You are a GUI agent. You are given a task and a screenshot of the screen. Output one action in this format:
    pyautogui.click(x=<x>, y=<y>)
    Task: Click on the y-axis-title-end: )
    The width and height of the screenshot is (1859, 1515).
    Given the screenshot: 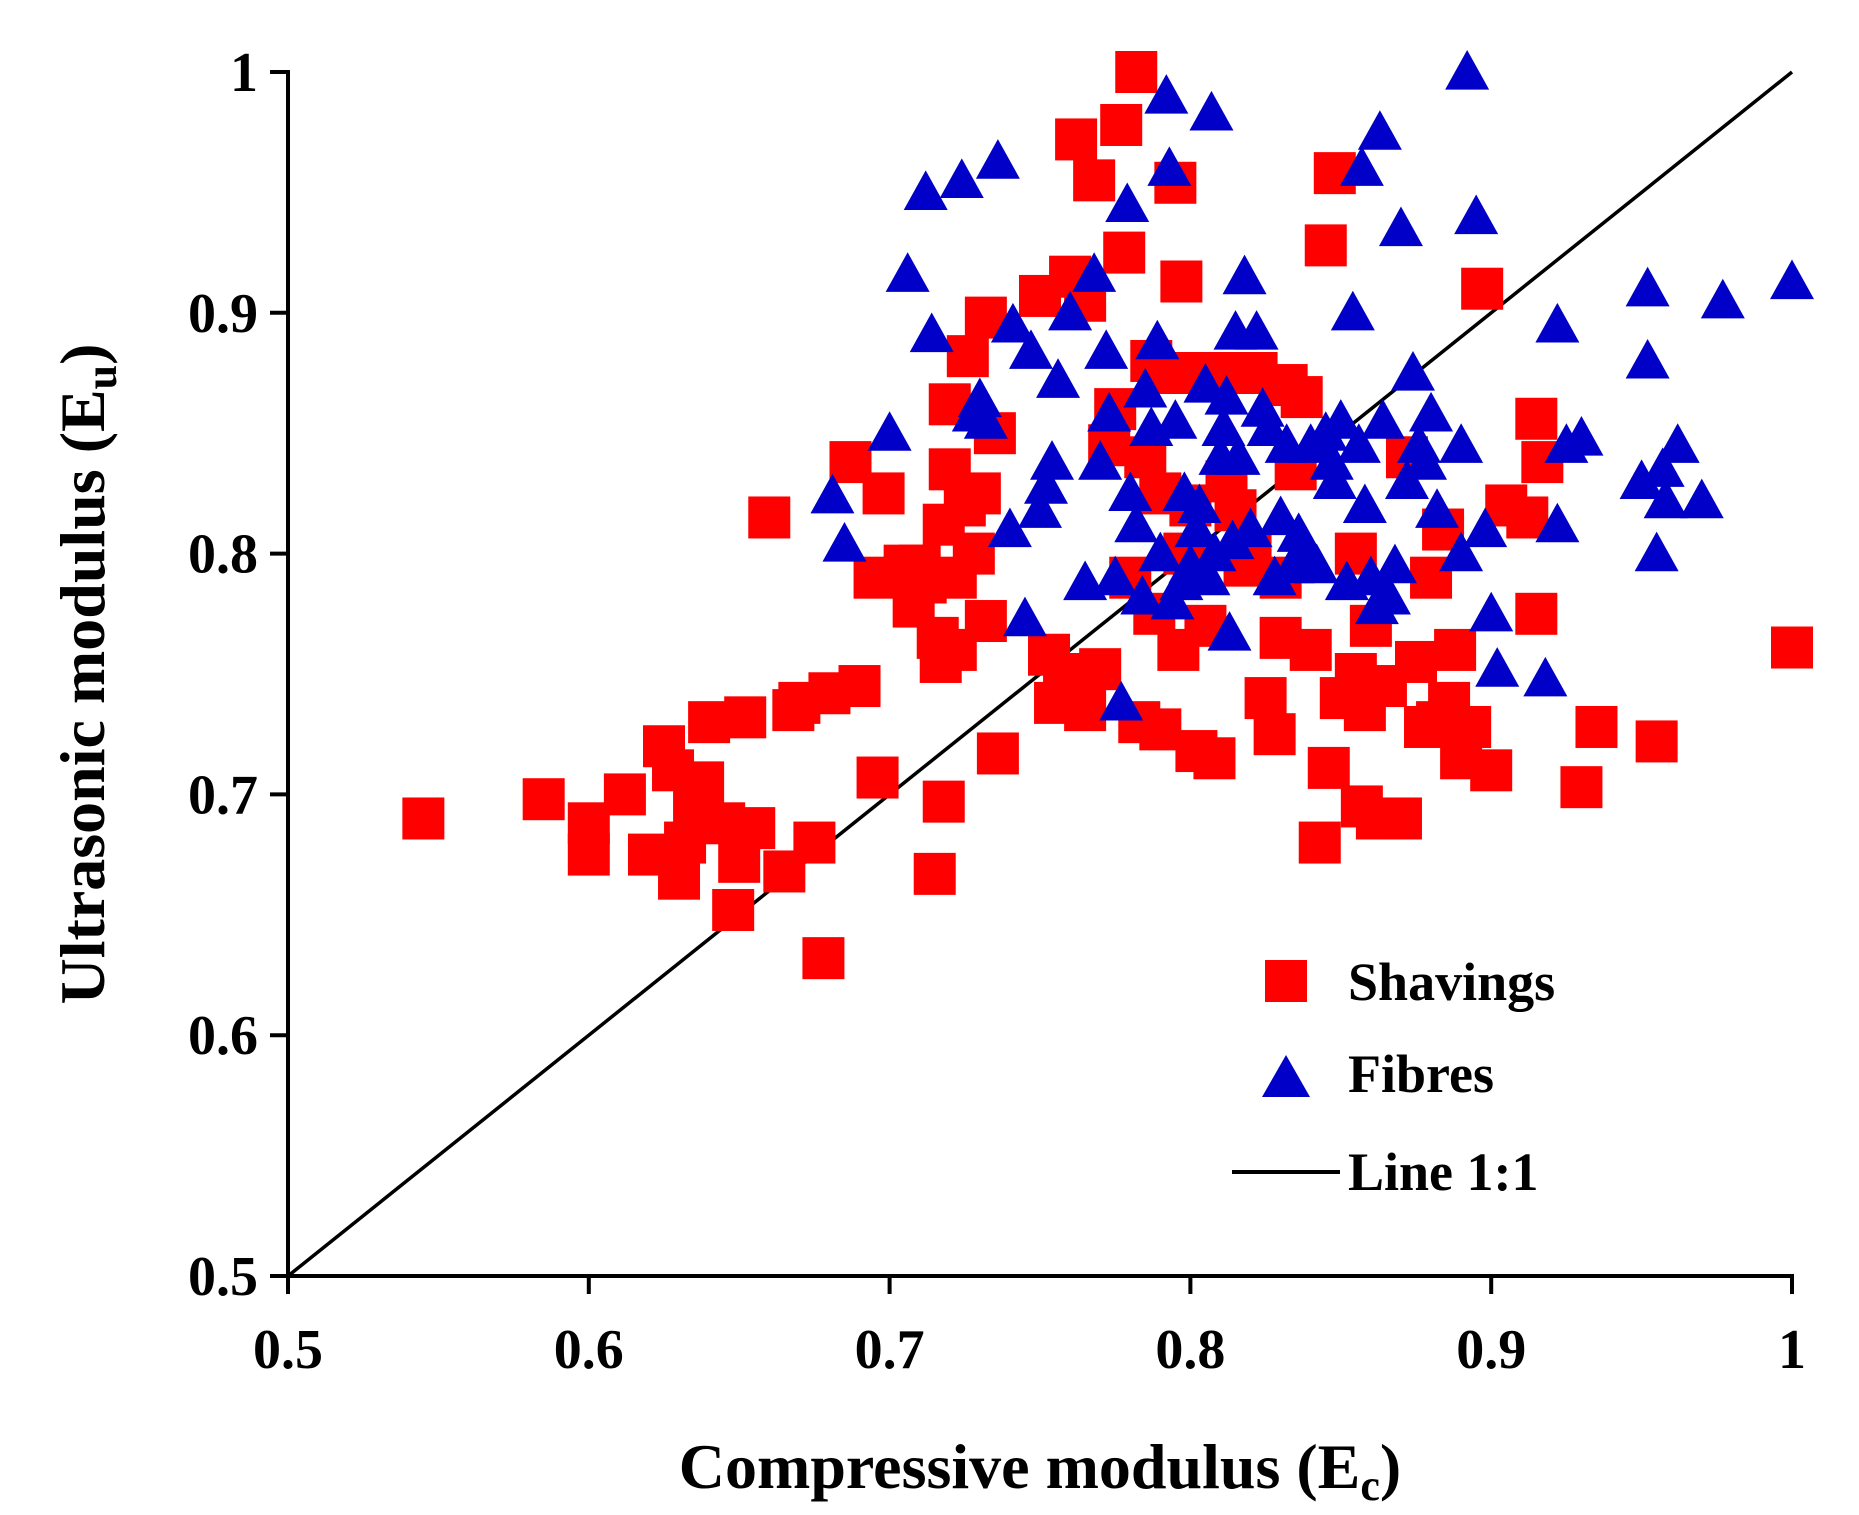 What is the action you would take?
    pyautogui.click(x=82, y=354)
    